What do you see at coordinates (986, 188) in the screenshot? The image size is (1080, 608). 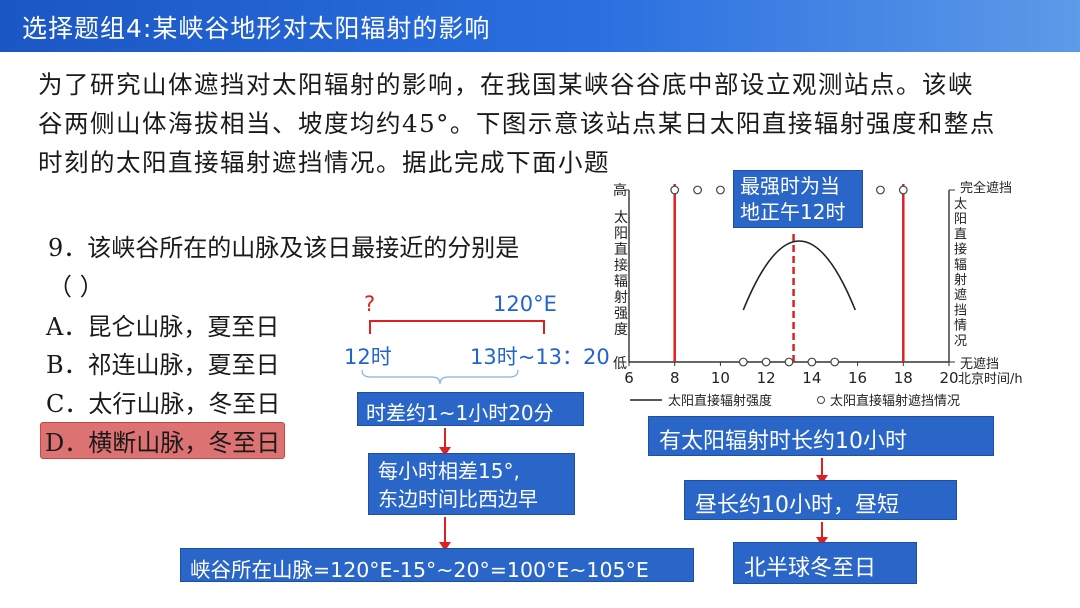 I see `right-axis-top: 完全遮挡` at bounding box center [986, 188].